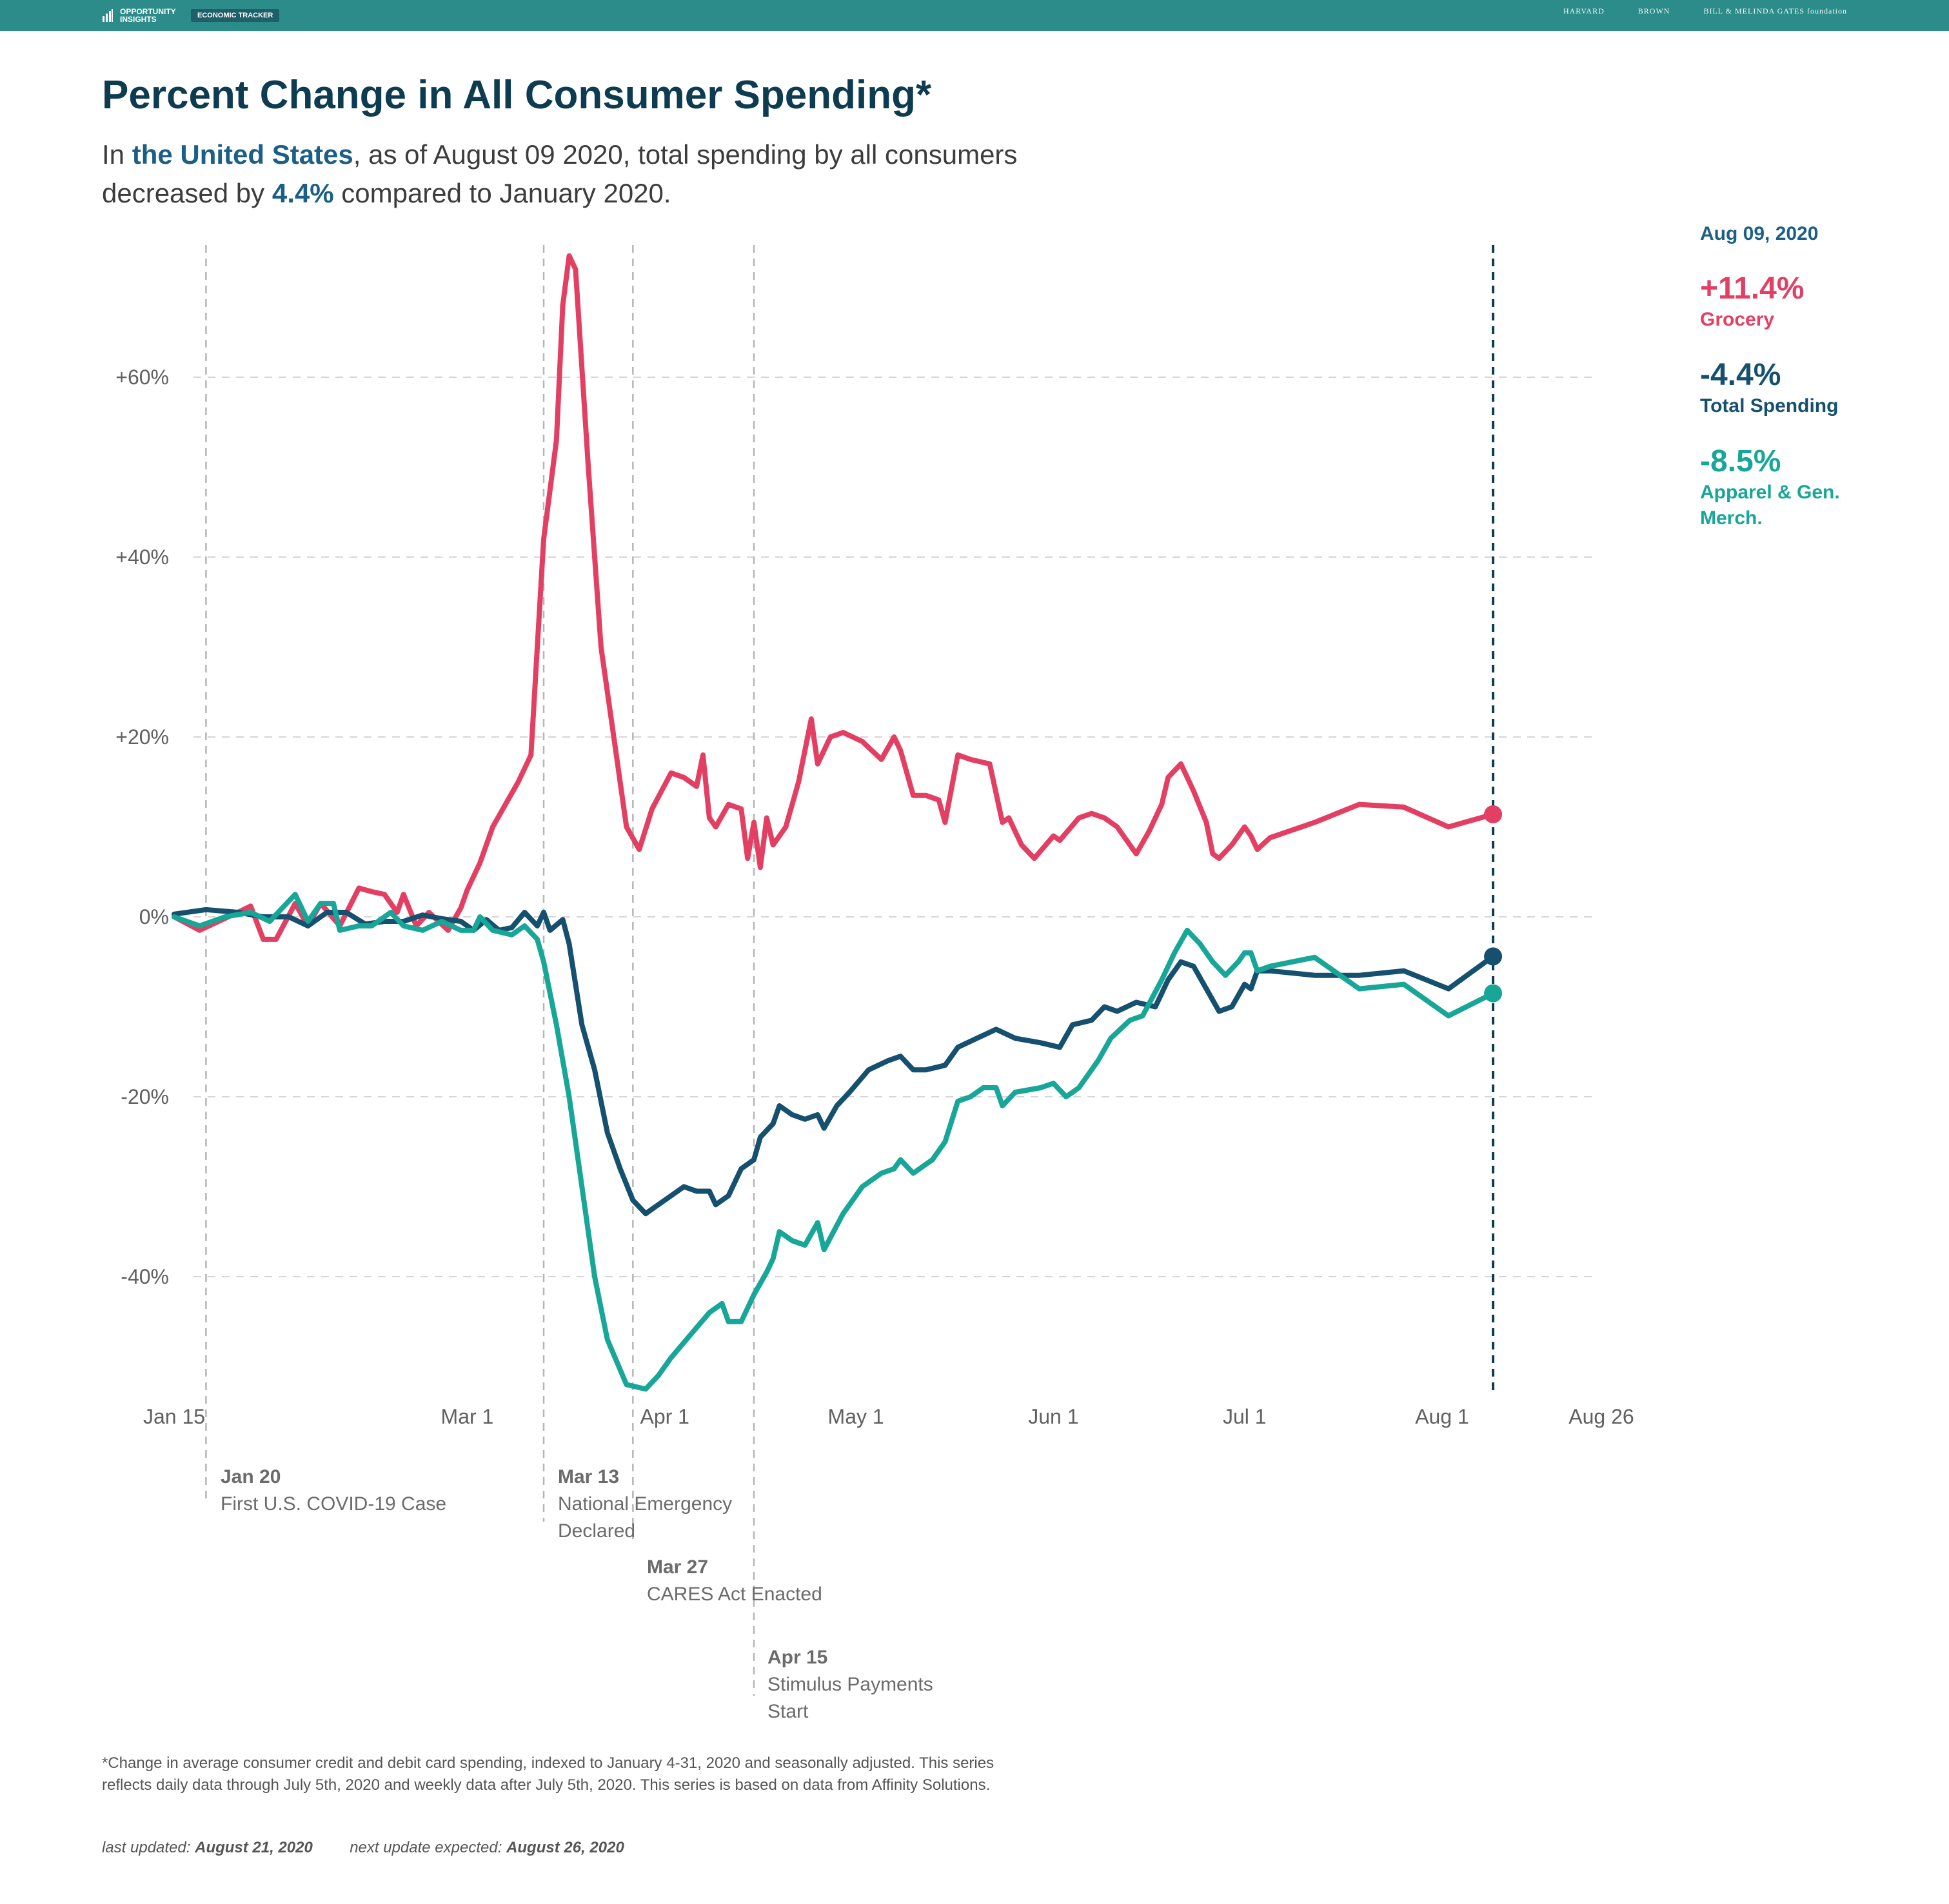  I want to click on x-tick-label: Aug 1, so click(1442, 1417).